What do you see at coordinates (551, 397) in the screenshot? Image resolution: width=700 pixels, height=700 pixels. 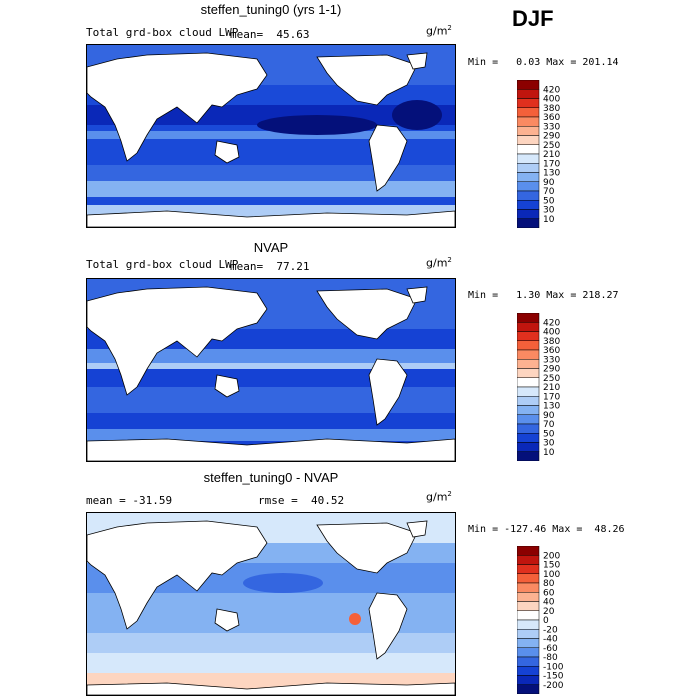 I see `colorbar-tick-label: 170` at bounding box center [551, 397].